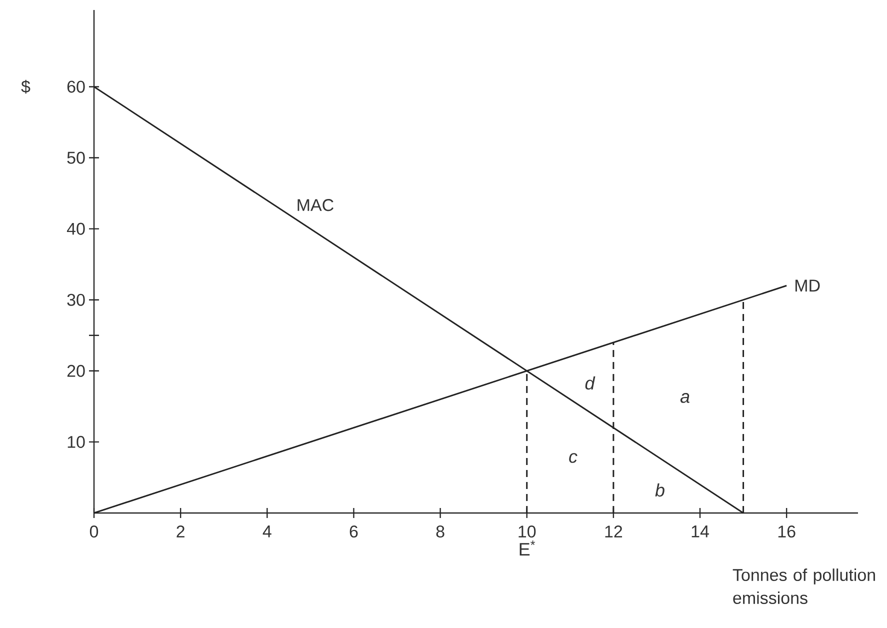 The height and width of the screenshot is (628, 887). Describe the element at coordinates (700, 532) in the screenshot. I see `x-tick-label: 14` at that location.